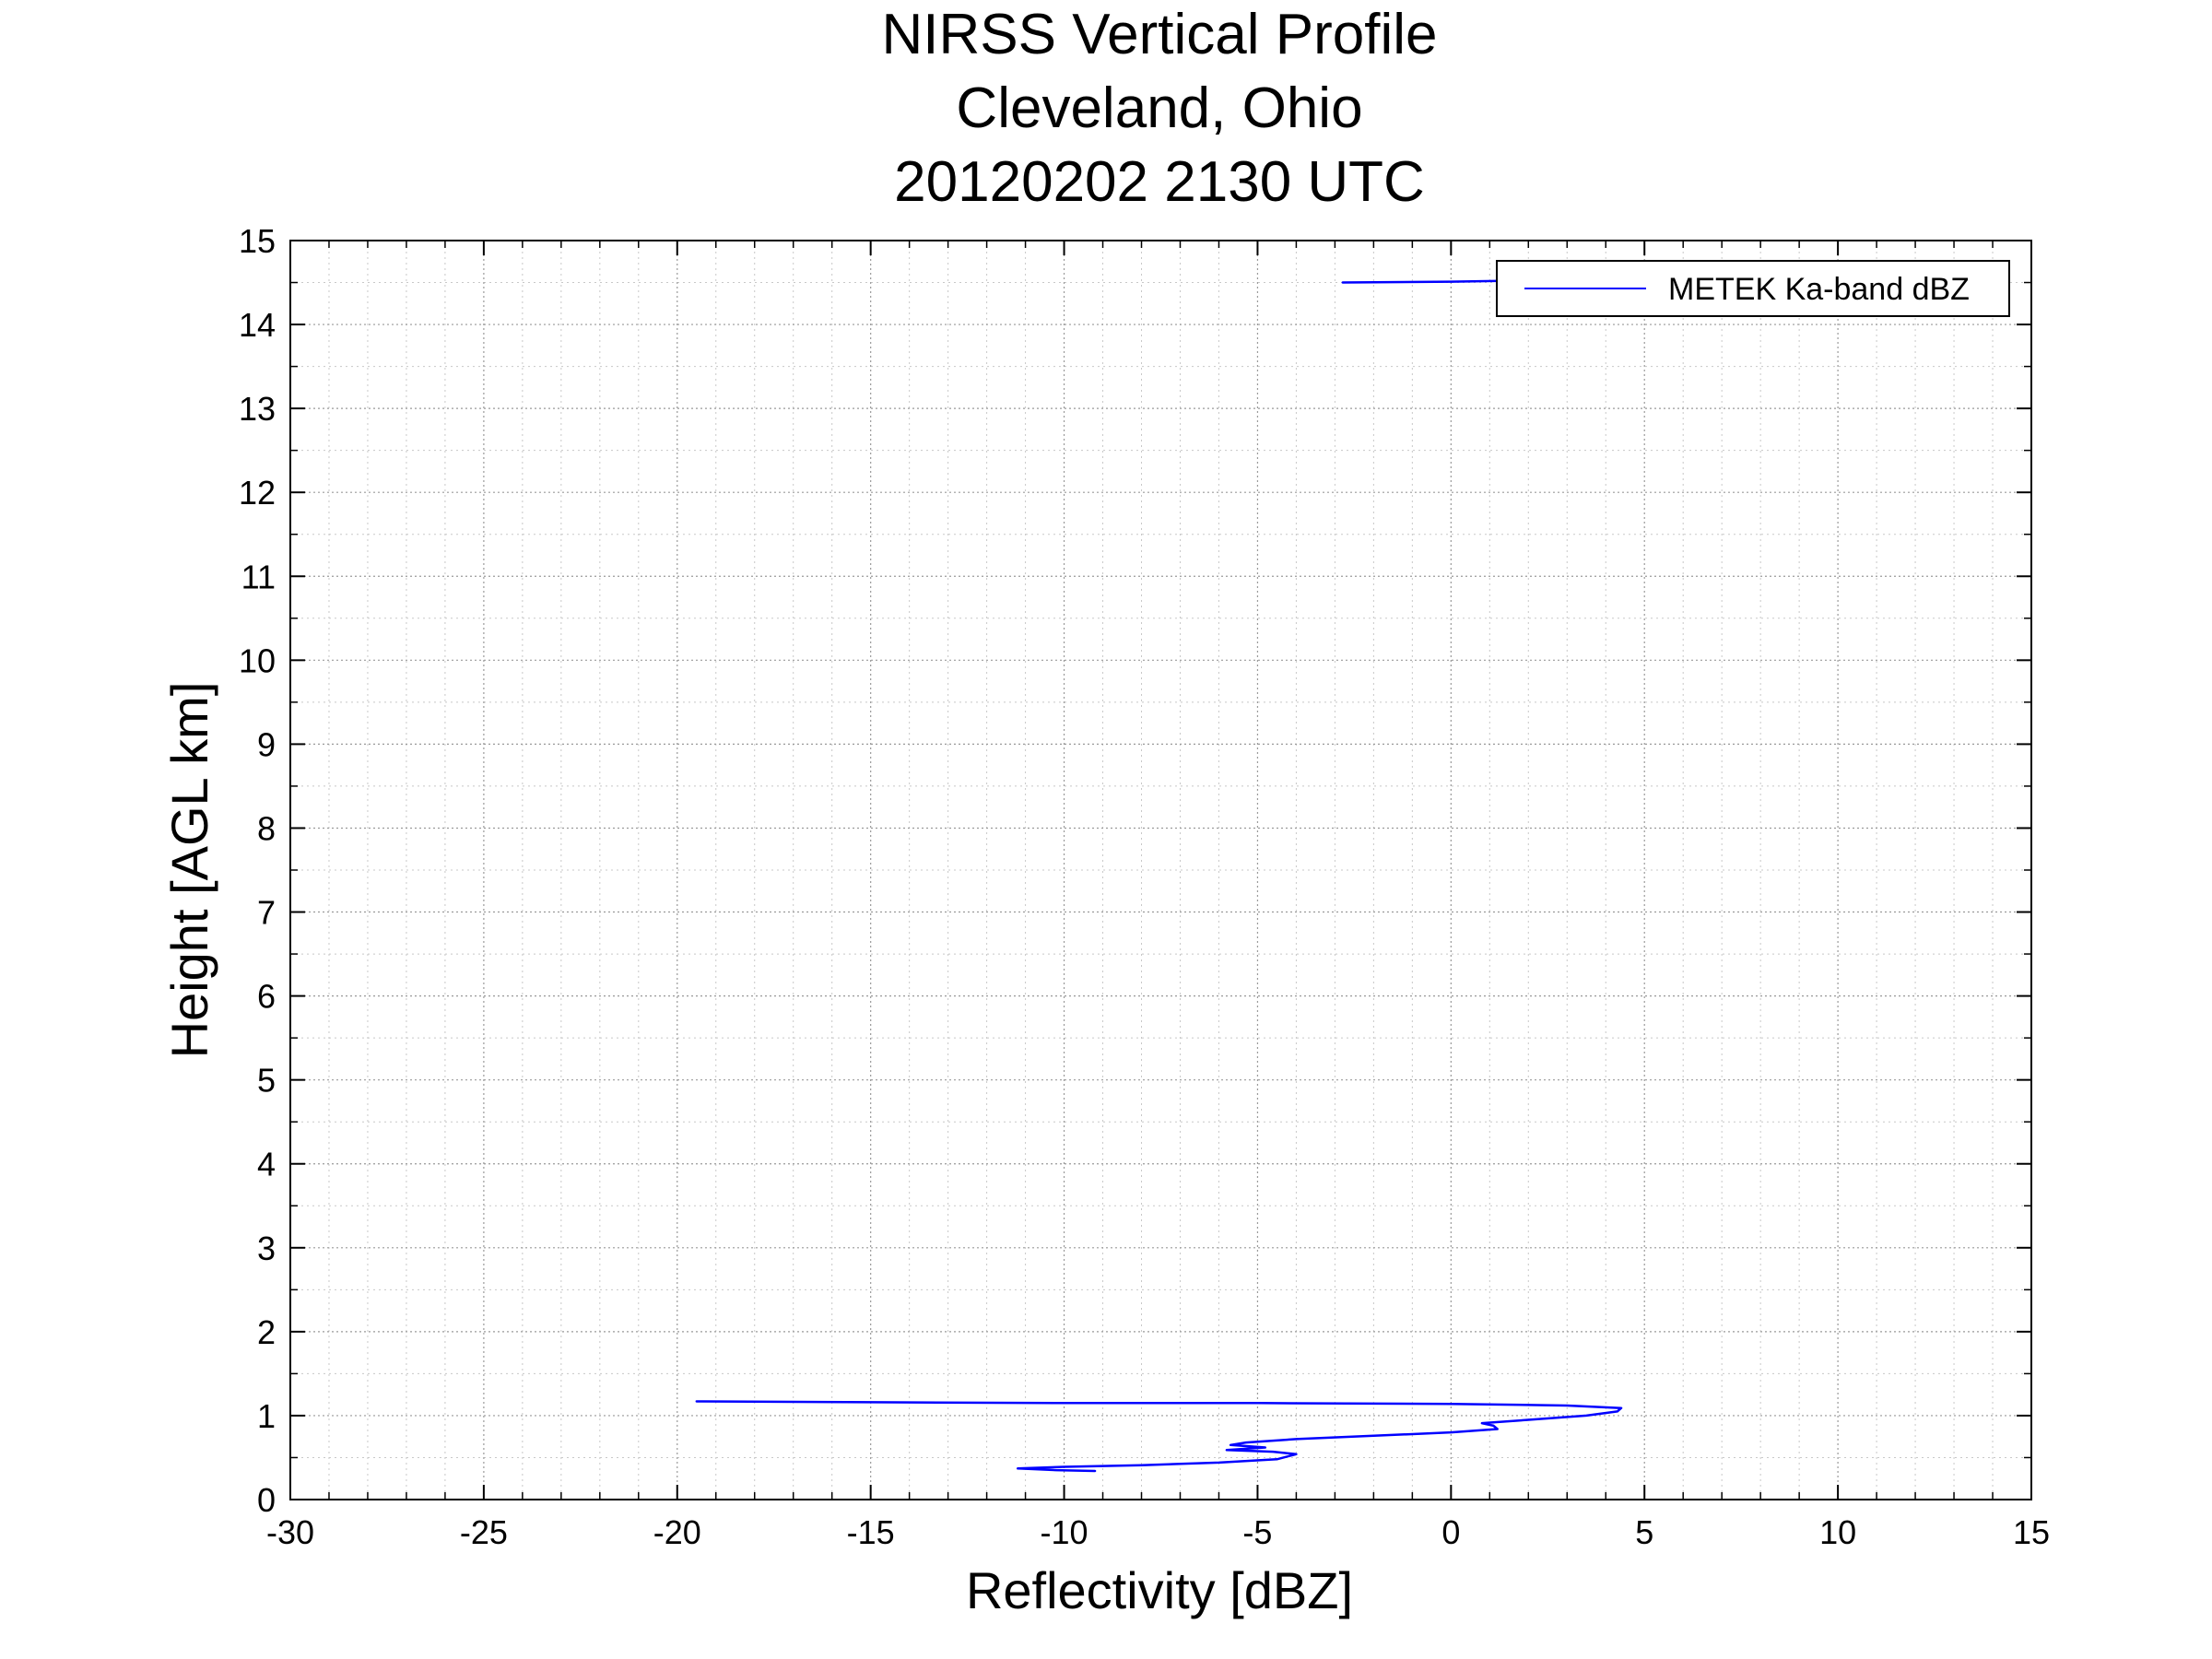 This screenshot has width=2212, height=1659. Describe the element at coordinates (257, 325) in the screenshot. I see `y-tick-label: 14` at that location.